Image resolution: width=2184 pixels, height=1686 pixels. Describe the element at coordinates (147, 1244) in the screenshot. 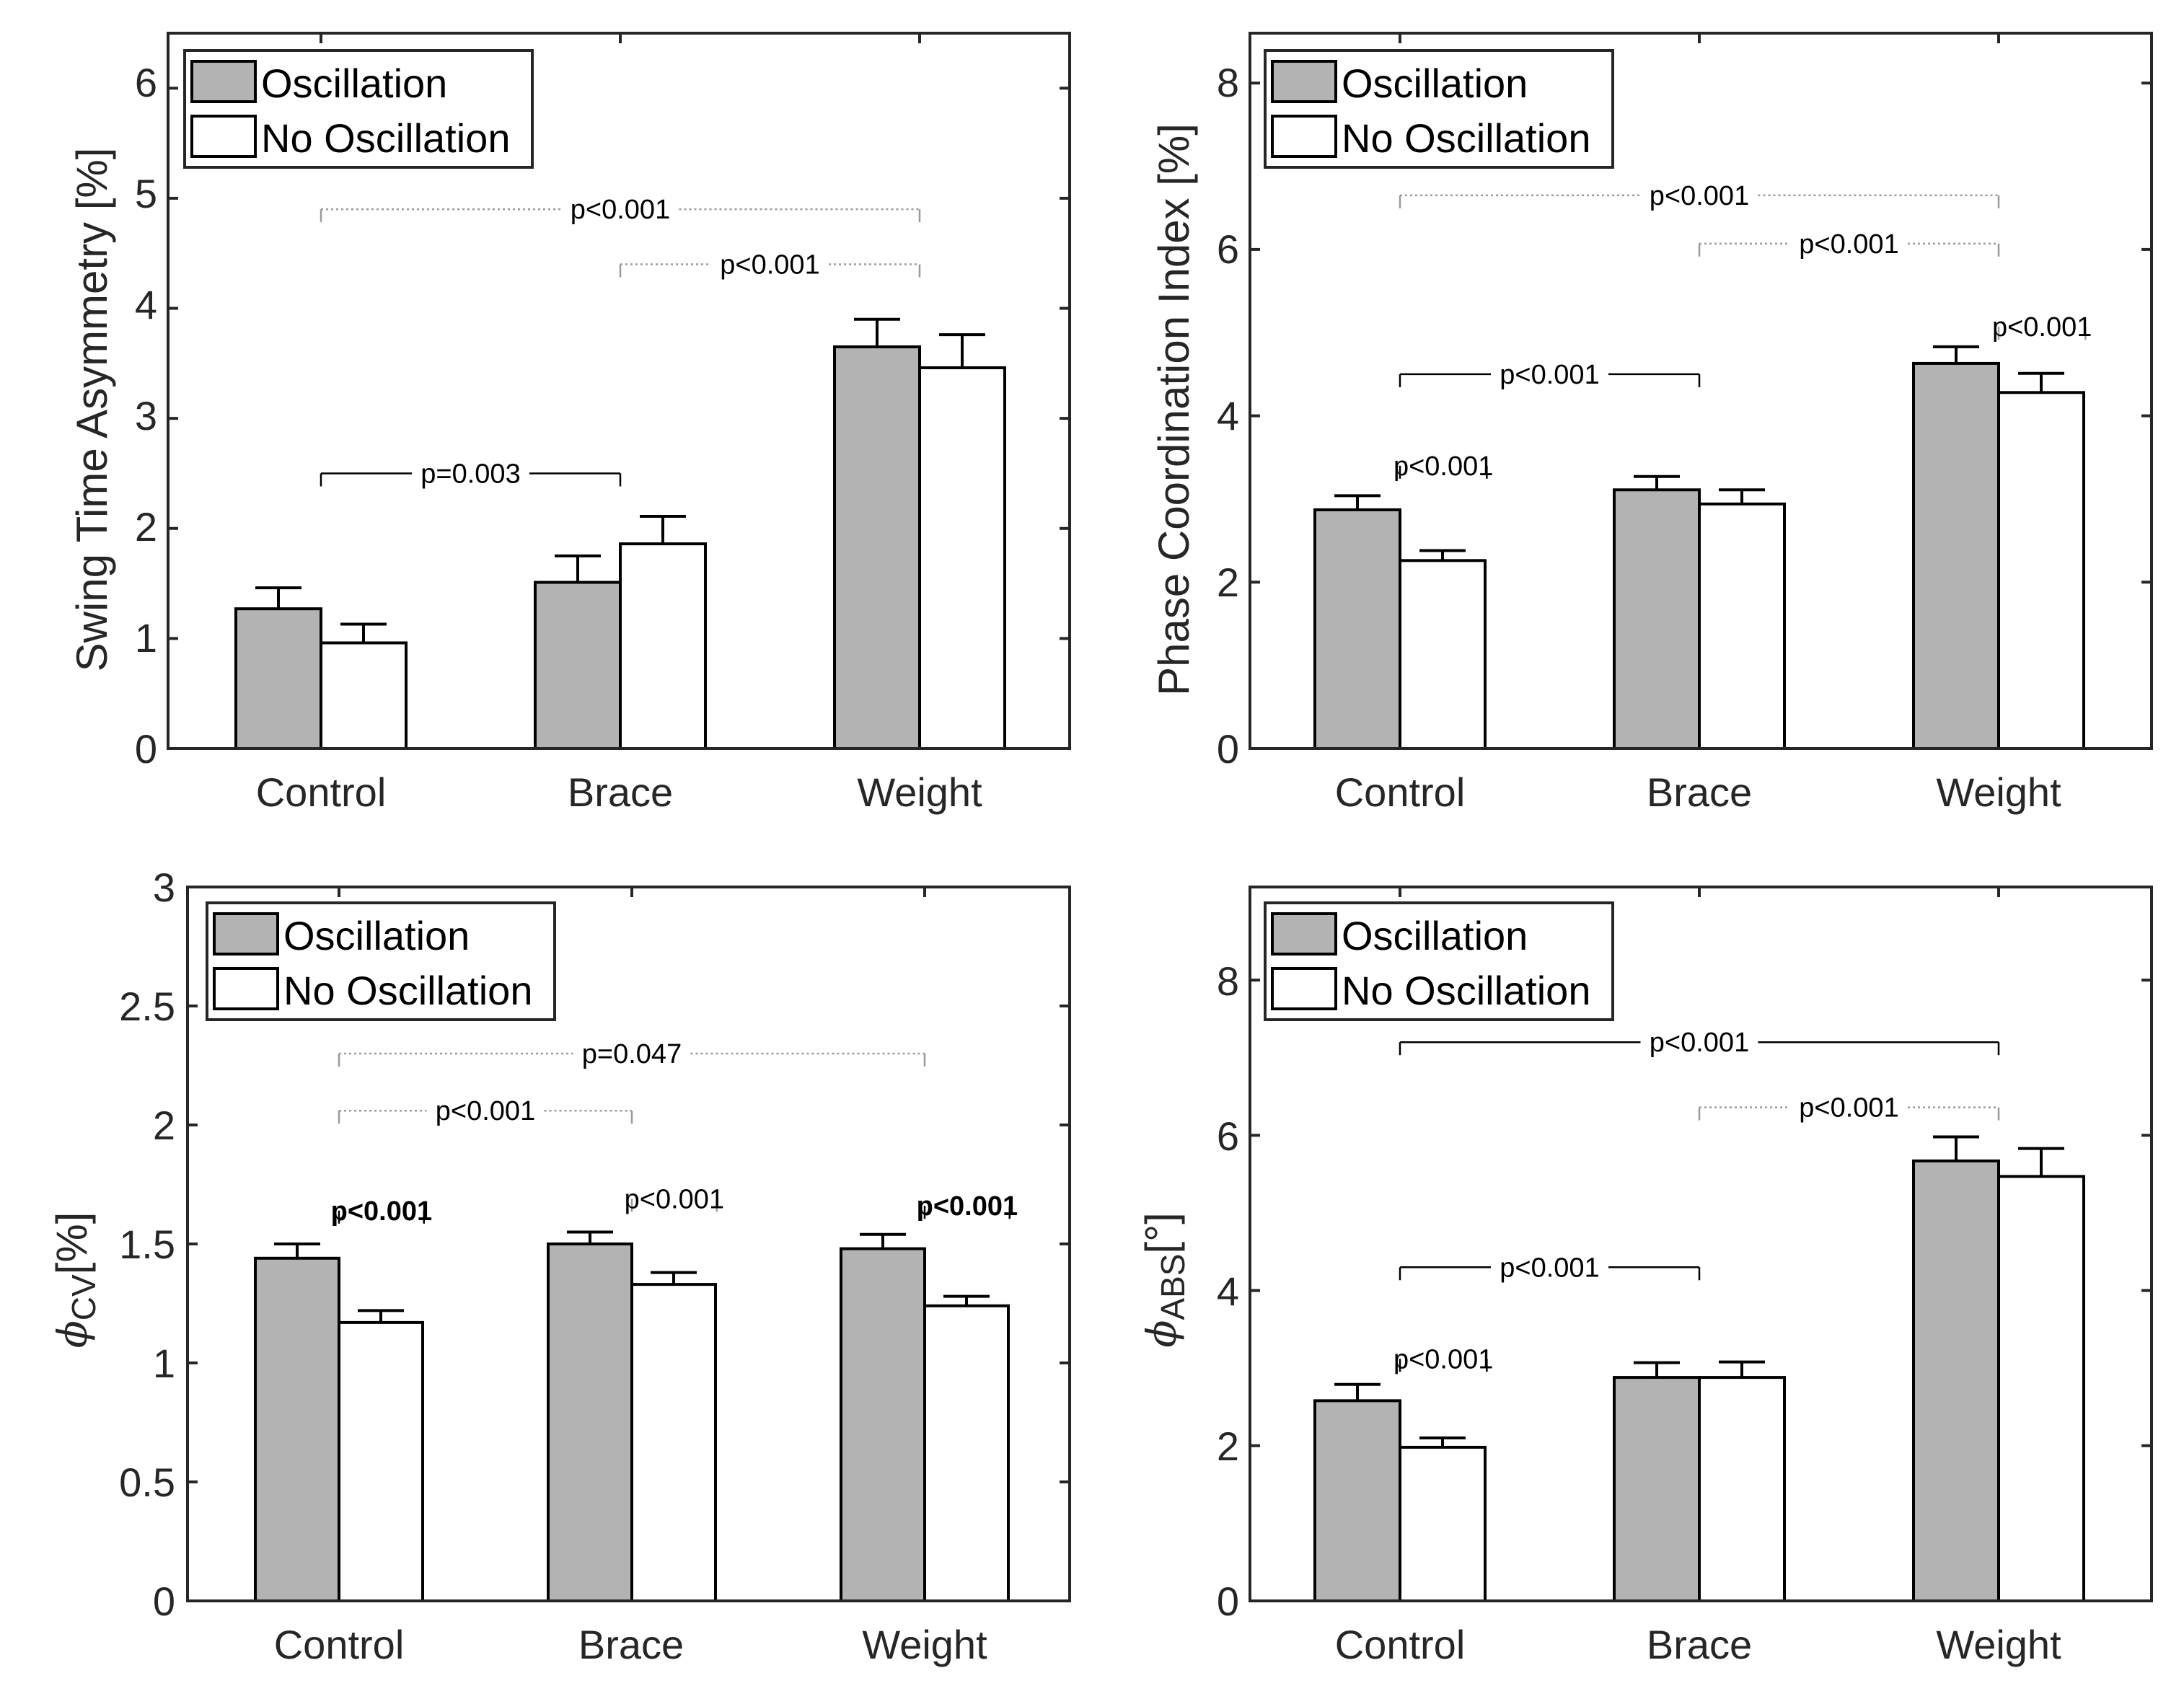

I see `y-tick-label: 1.5` at that location.